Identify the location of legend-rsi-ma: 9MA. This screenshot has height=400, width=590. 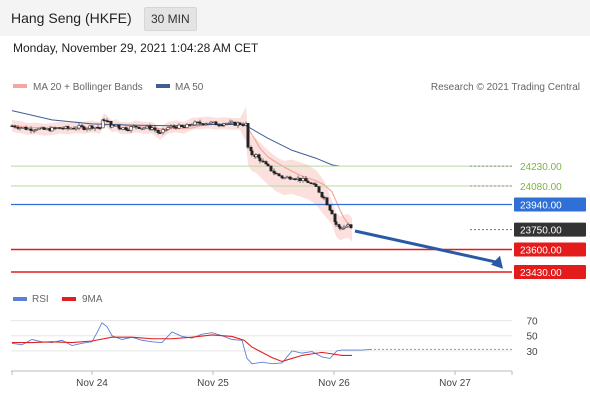
(92, 299).